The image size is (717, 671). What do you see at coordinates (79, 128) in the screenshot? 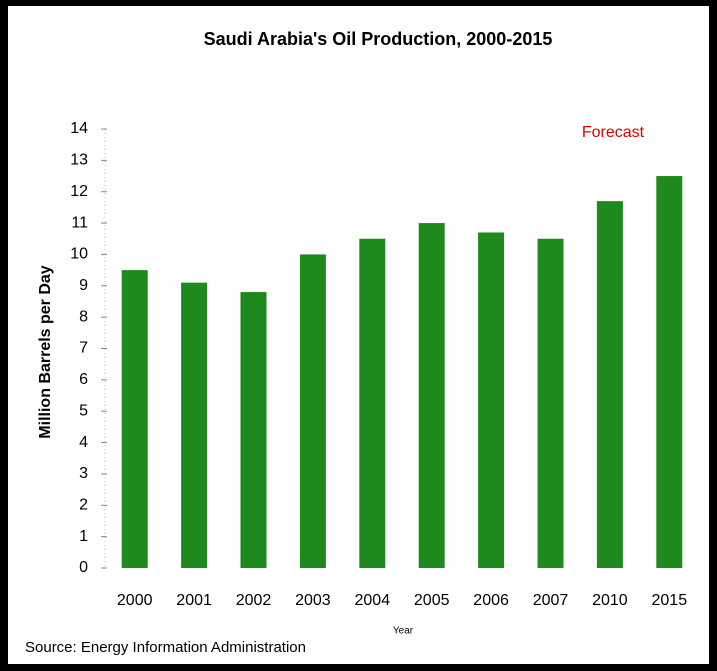
I see `y-tick-label: 14` at bounding box center [79, 128].